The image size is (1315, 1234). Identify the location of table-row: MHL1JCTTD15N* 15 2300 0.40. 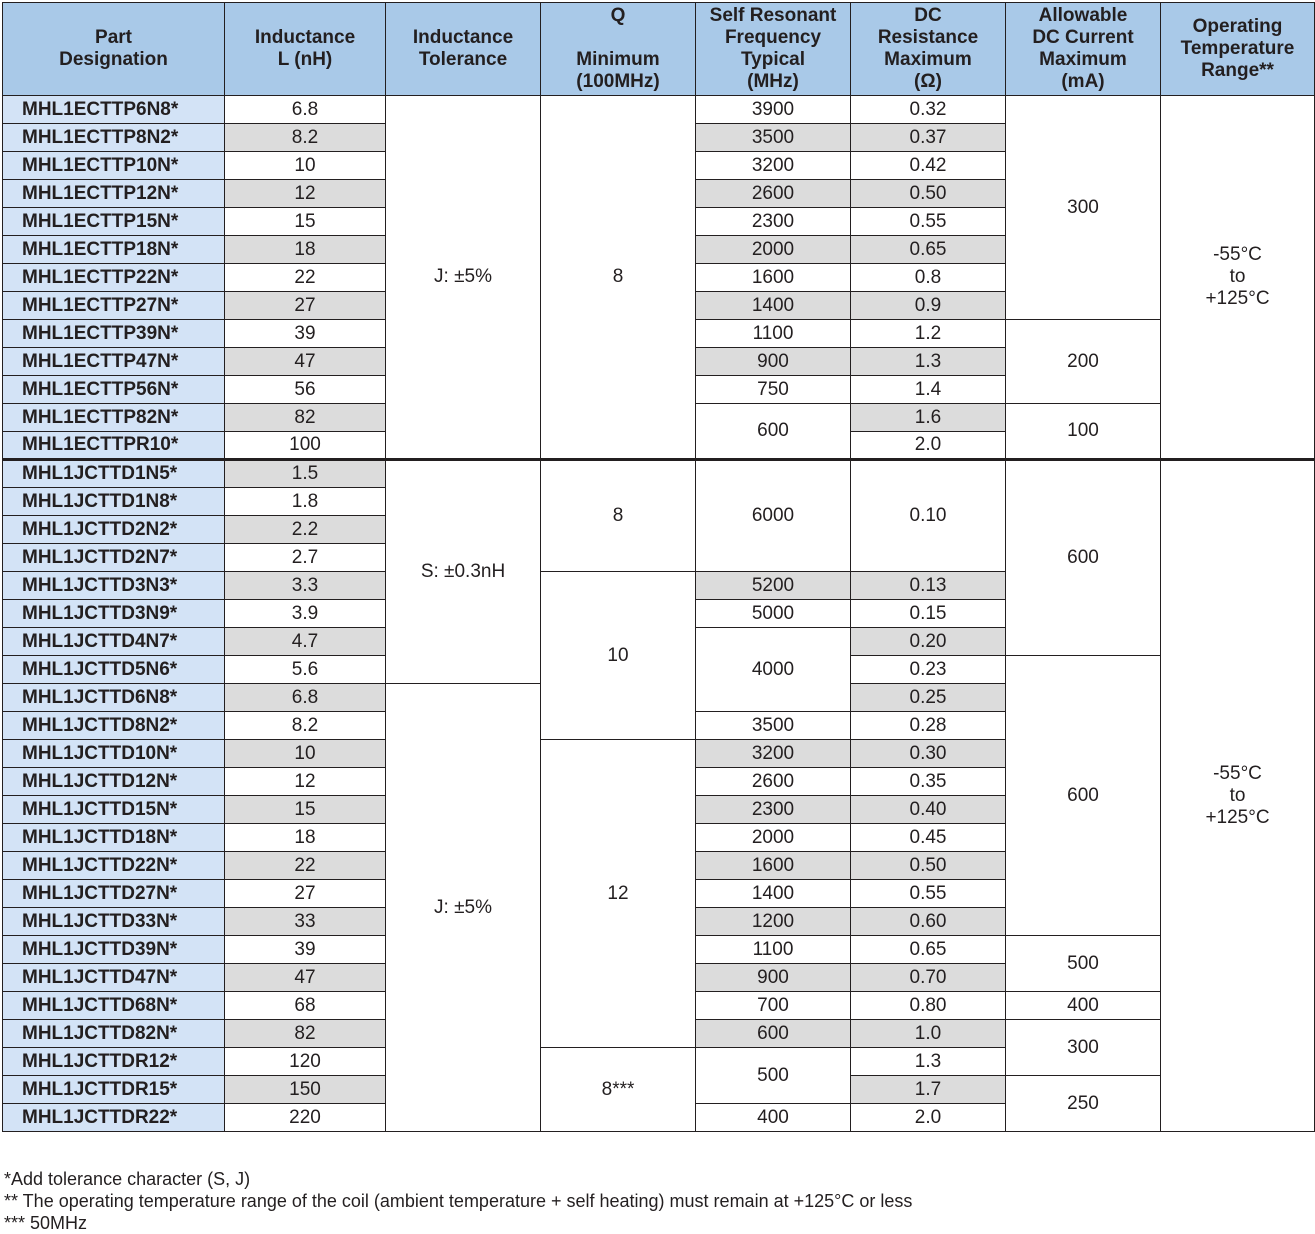
(658, 809).